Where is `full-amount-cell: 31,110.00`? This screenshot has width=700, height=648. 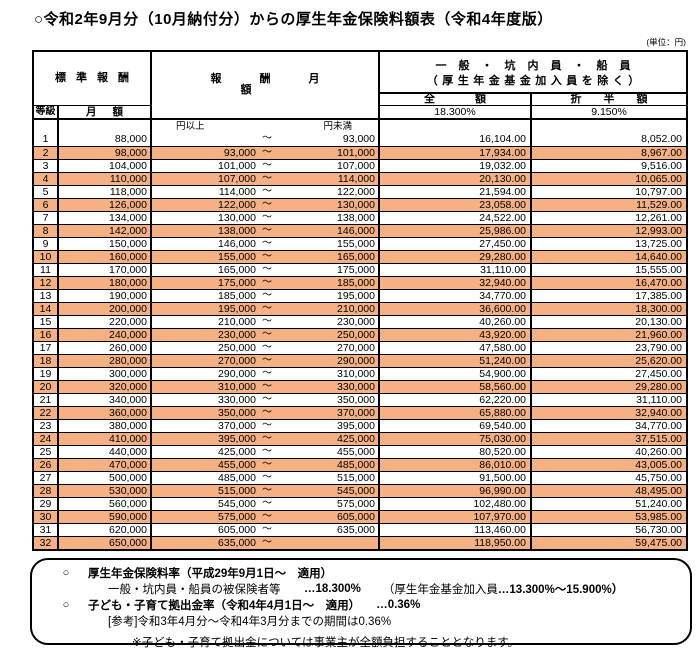 full-amount-cell: 31,110.00 is located at coordinates (455, 270).